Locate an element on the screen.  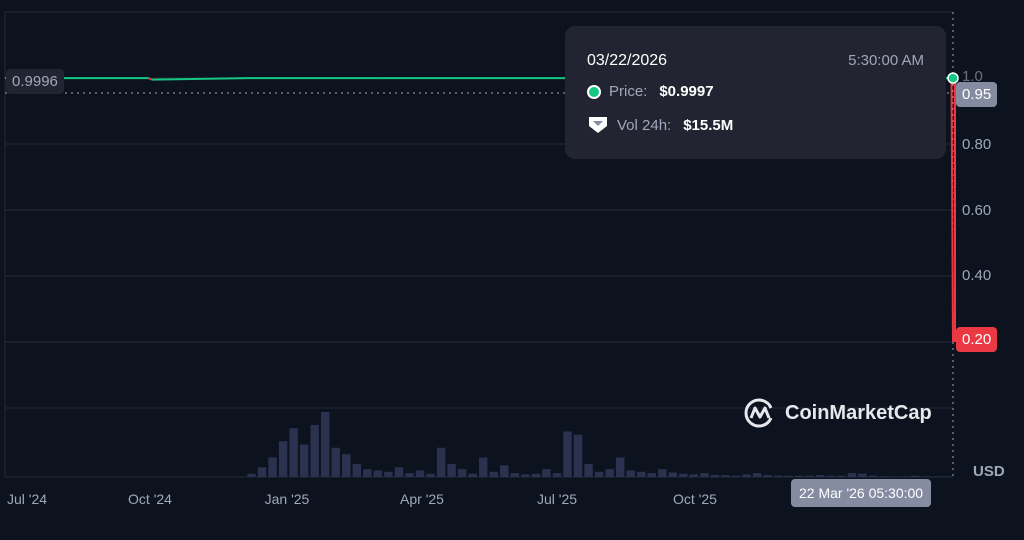
tooltip-date: 03/22/2026 is located at coordinates (627, 60).